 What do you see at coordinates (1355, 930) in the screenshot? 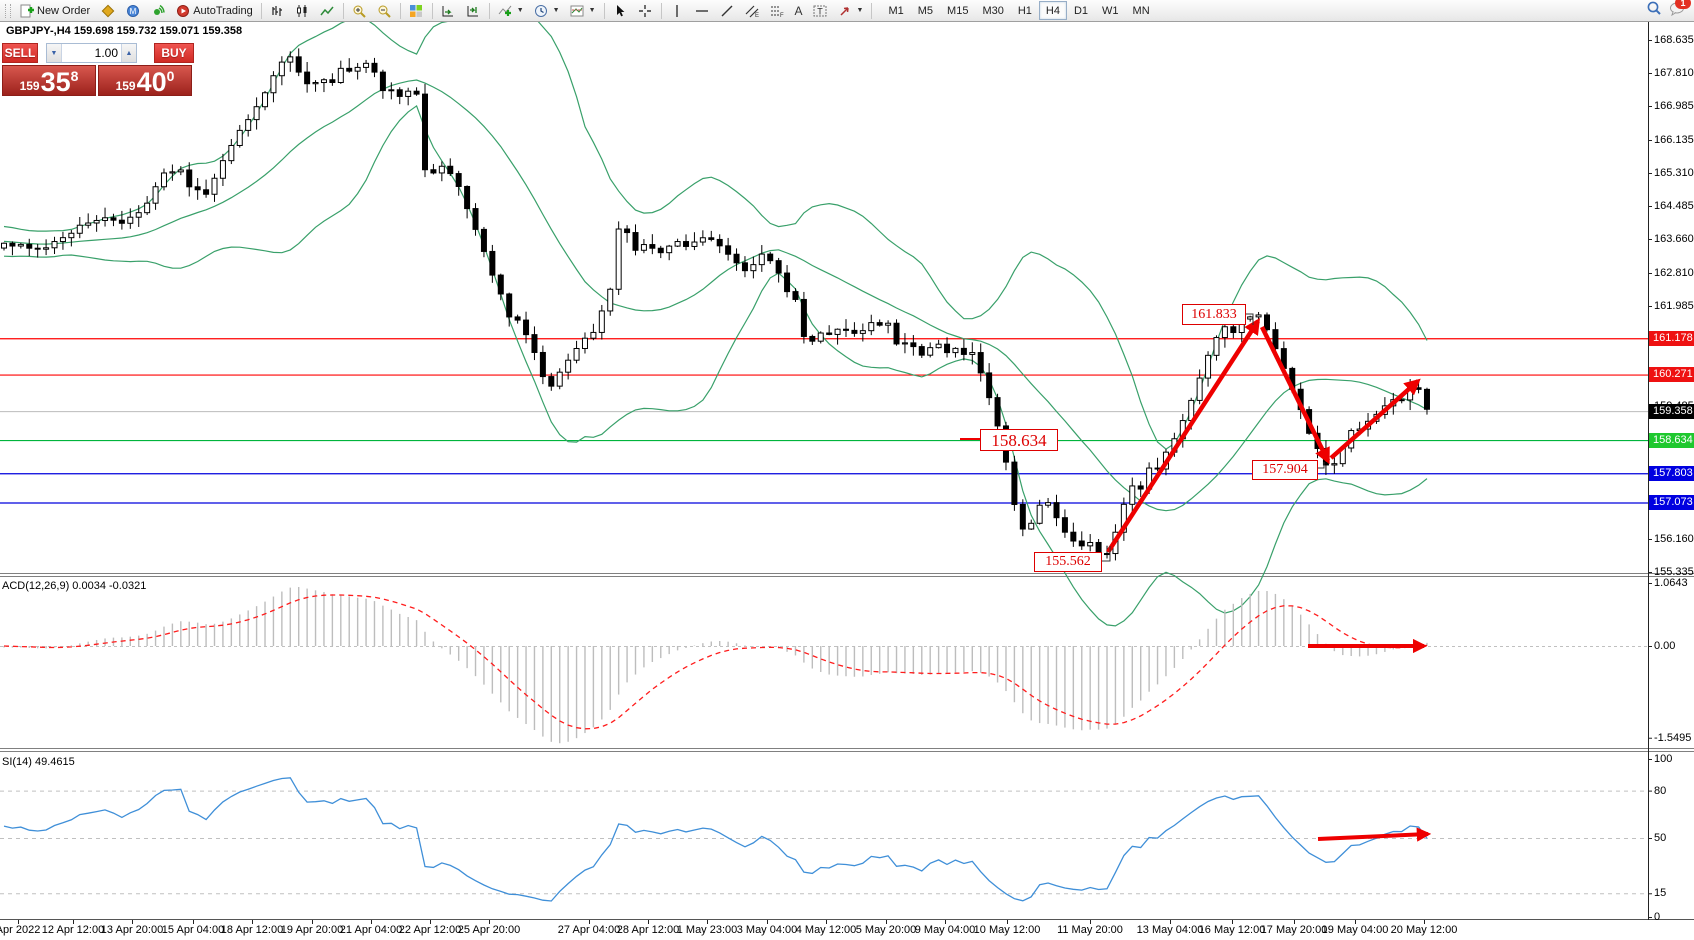
I see `time-axis-label: 19 May 04:00` at bounding box center [1355, 930].